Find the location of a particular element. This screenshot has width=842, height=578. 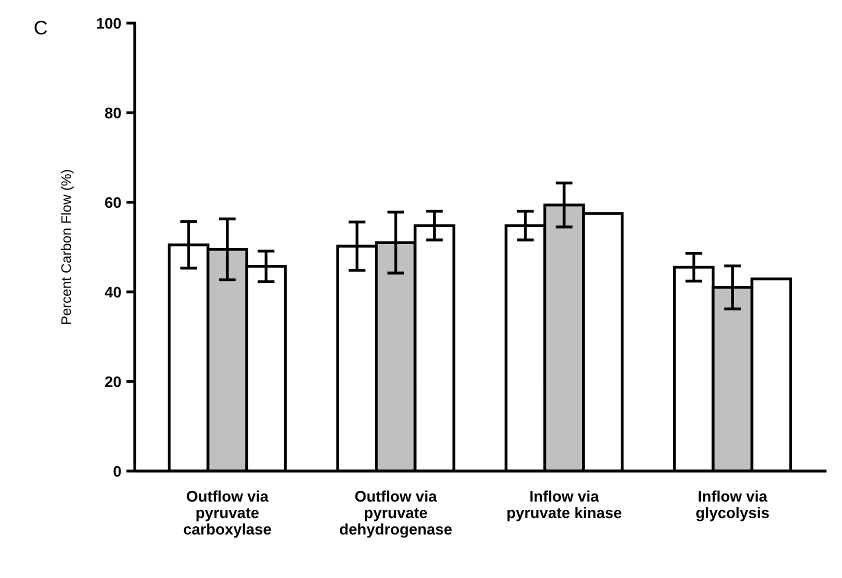

y-tick-label: 0 is located at coordinates (117, 471).